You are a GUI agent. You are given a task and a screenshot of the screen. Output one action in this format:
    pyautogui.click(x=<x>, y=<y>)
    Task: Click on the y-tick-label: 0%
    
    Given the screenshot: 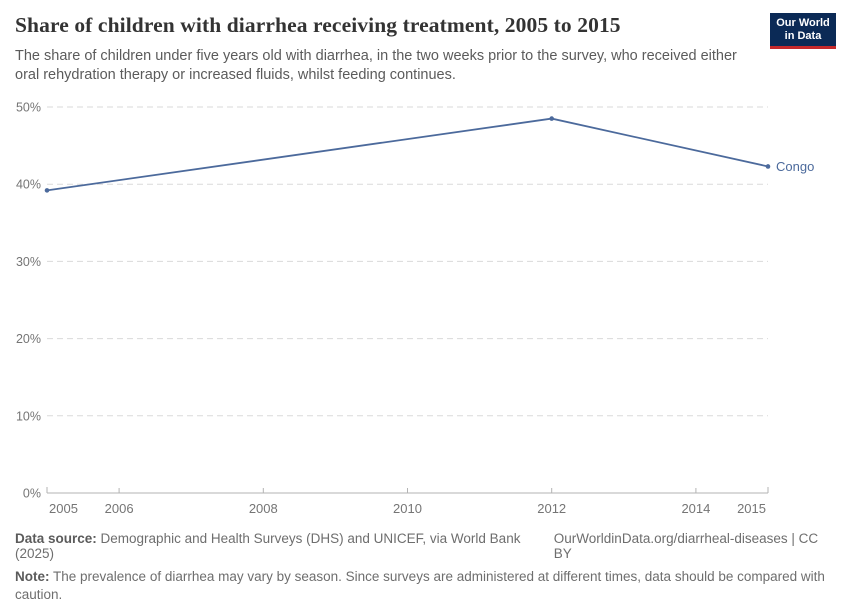 What is the action you would take?
    pyautogui.click(x=32, y=494)
    